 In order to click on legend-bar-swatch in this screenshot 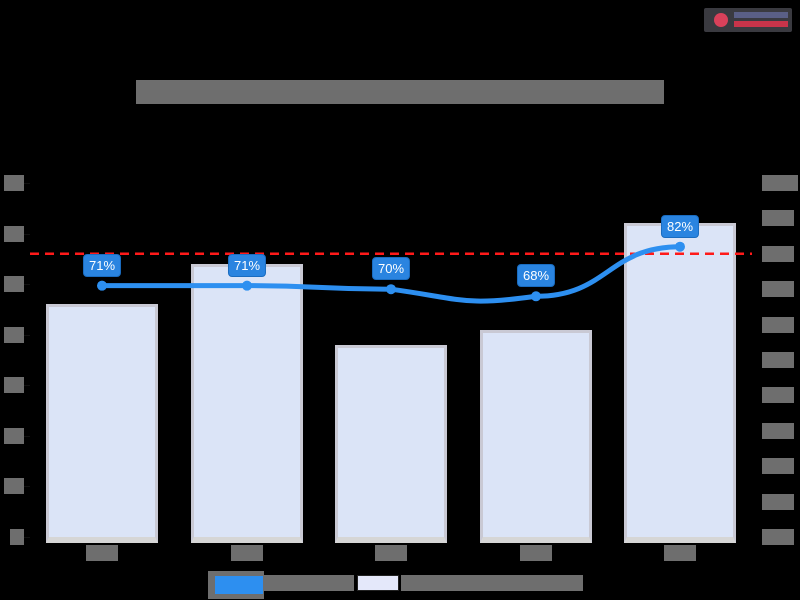, I will do `click(378, 583)`.